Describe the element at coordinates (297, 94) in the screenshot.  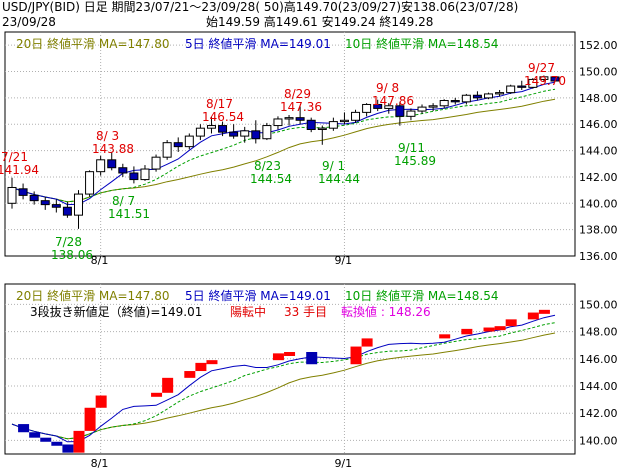
I see `annotation-date: 8/29` at that location.